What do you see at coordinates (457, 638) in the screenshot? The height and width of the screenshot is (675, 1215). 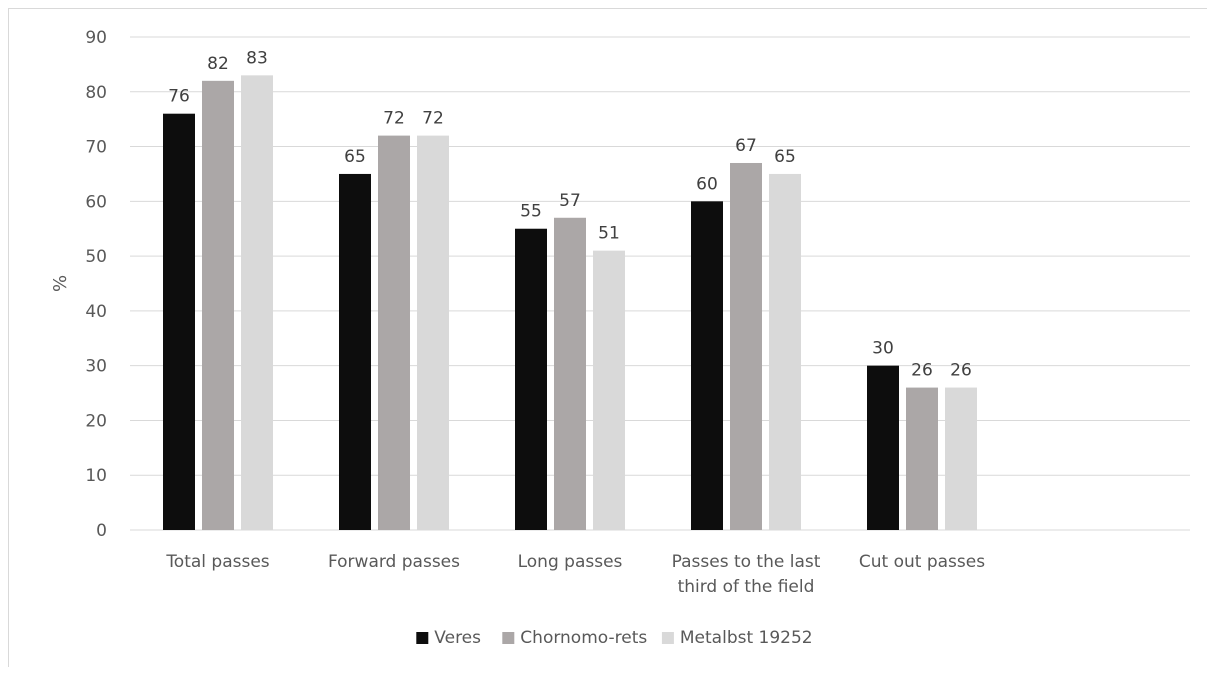 I see `legend-label: Veres` at bounding box center [457, 638].